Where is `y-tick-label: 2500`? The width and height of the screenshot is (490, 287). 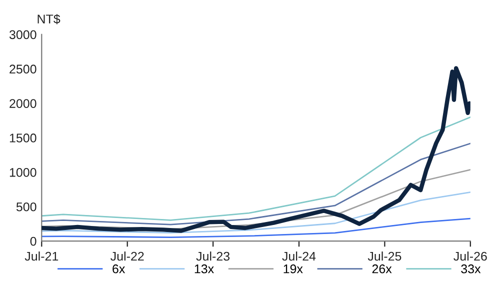
y-tick-label: 2500 is located at coordinates (23, 69).